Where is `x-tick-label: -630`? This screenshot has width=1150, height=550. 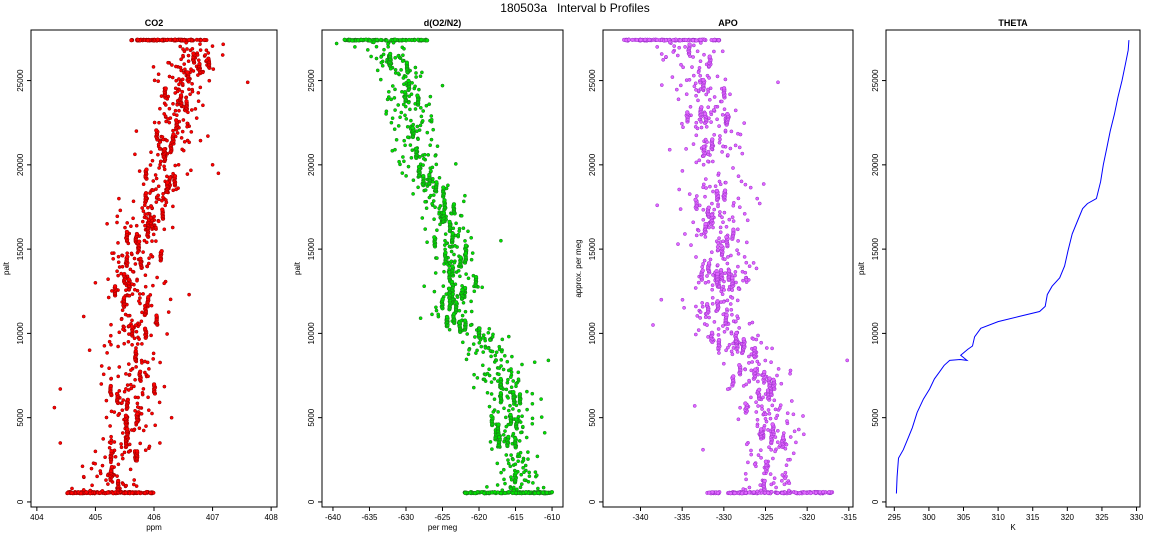 x-tick-label: -630 is located at coordinates (406, 517).